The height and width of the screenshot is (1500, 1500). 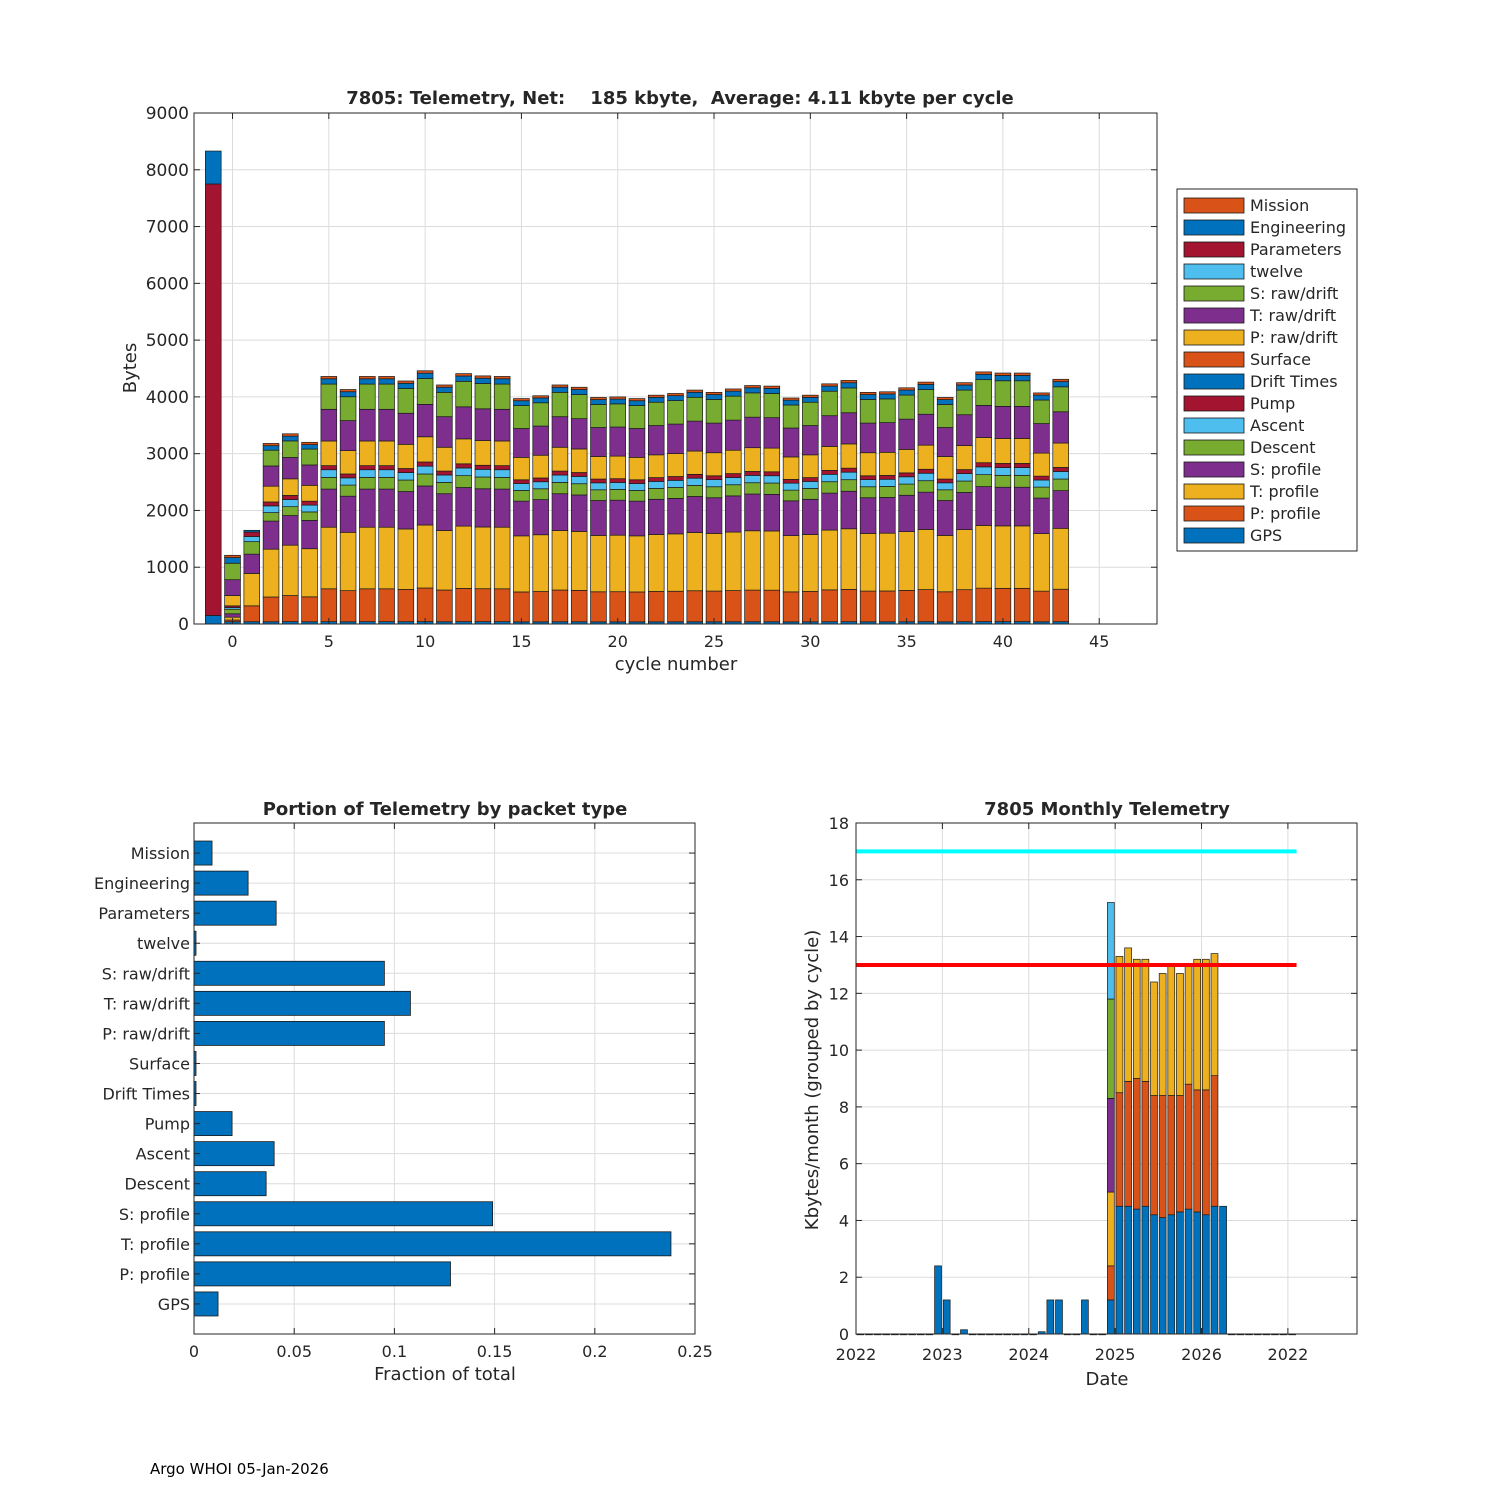 I want to click on portion-xtick-label: 0.25, so click(x=695, y=1351).